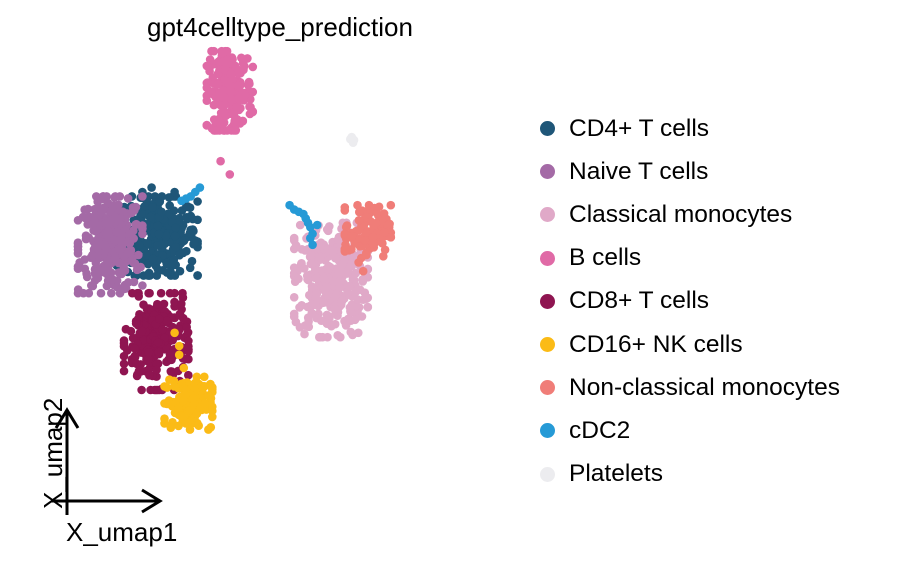 The width and height of the screenshot is (901, 568). What do you see at coordinates (188, 381) in the screenshot?
I see `series-cd16-nk-cells` at bounding box center [188, 381].